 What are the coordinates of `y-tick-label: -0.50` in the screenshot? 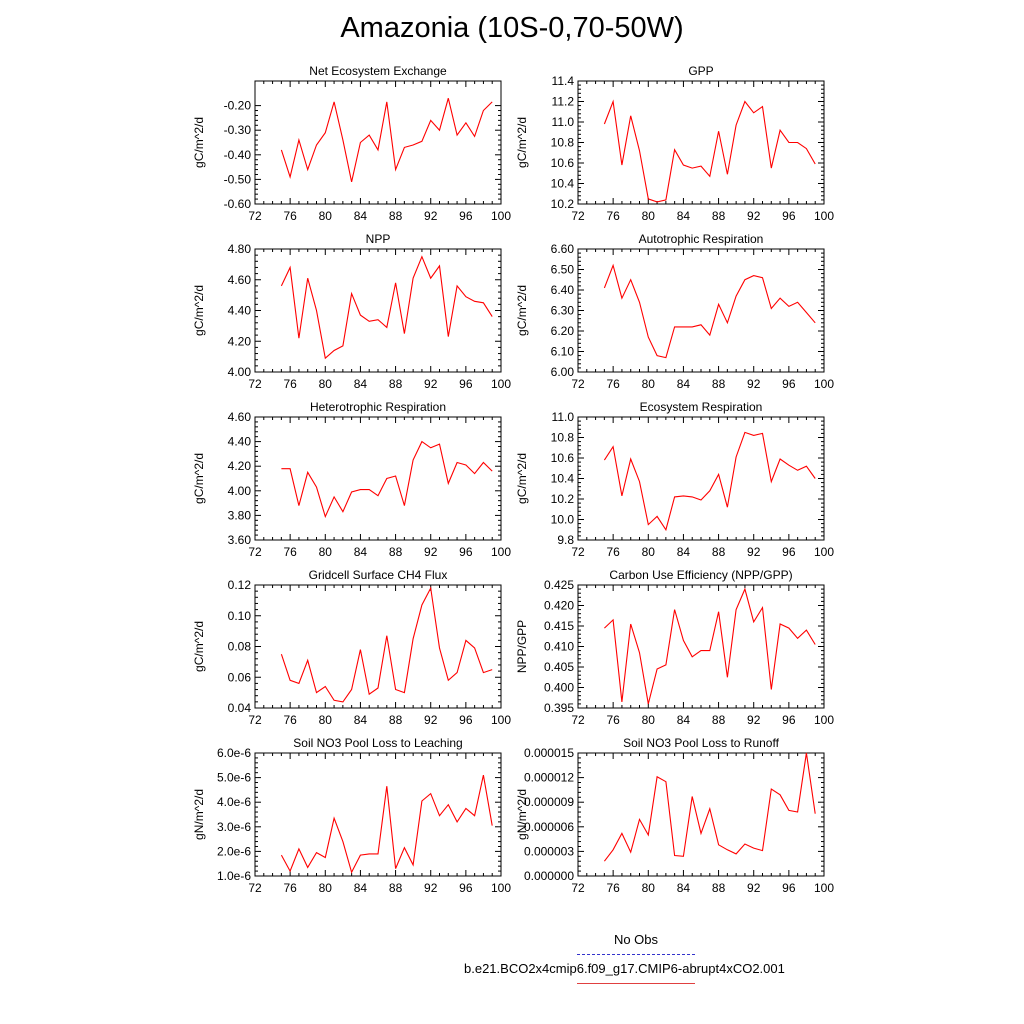 It's located at (238, 179).